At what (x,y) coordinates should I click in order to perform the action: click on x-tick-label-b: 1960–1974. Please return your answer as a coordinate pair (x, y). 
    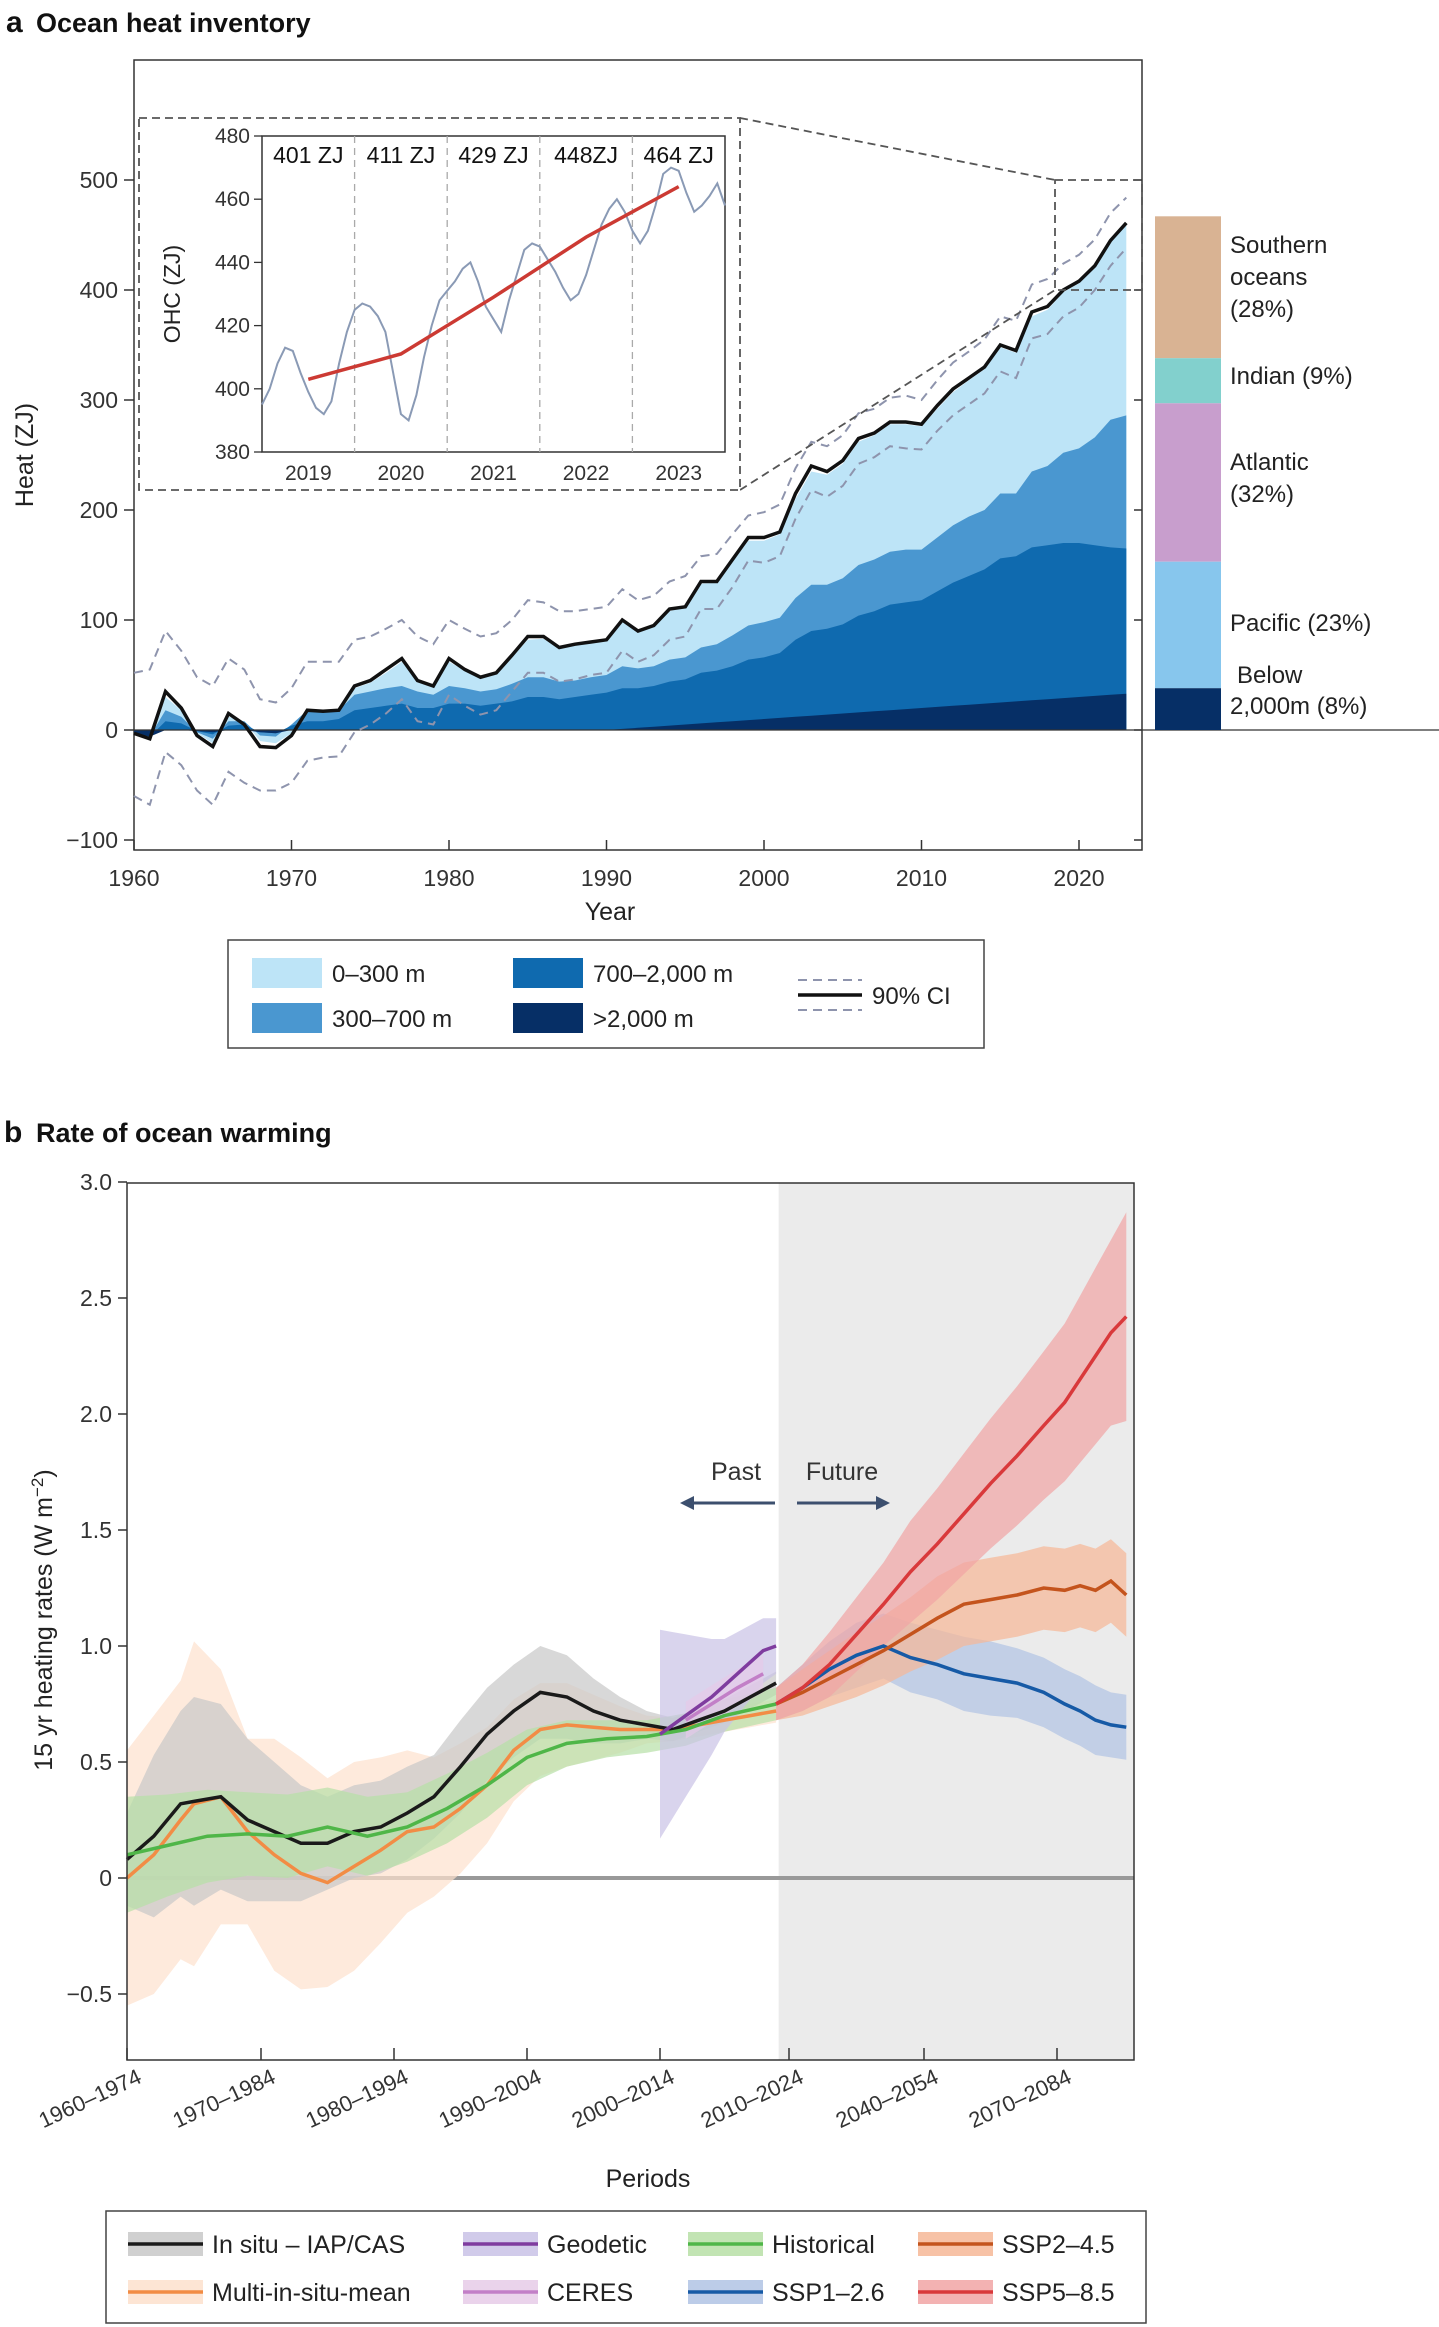
    Looking at the image, I should click on (90, 2098).